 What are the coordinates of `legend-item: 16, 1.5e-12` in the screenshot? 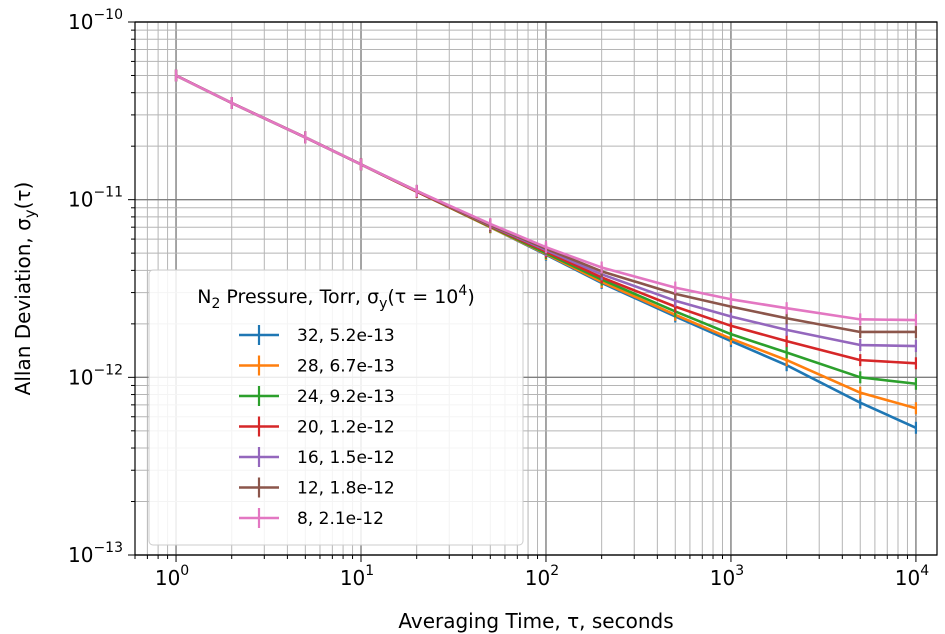 It's located at (317, 457).